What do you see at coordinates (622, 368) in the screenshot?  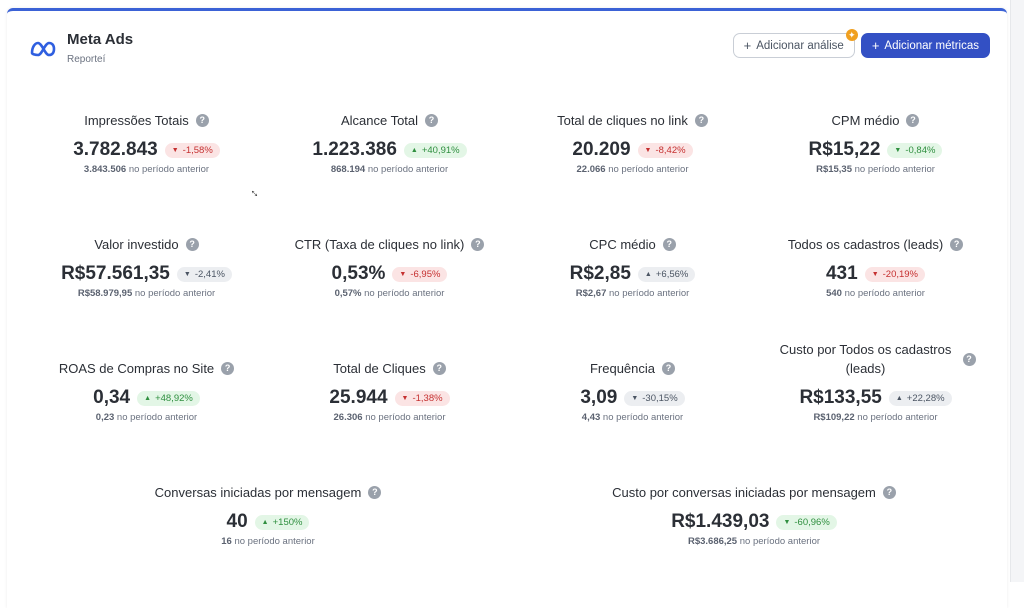 I see `metric-title: Frequência` at bounding box center [622, 368].